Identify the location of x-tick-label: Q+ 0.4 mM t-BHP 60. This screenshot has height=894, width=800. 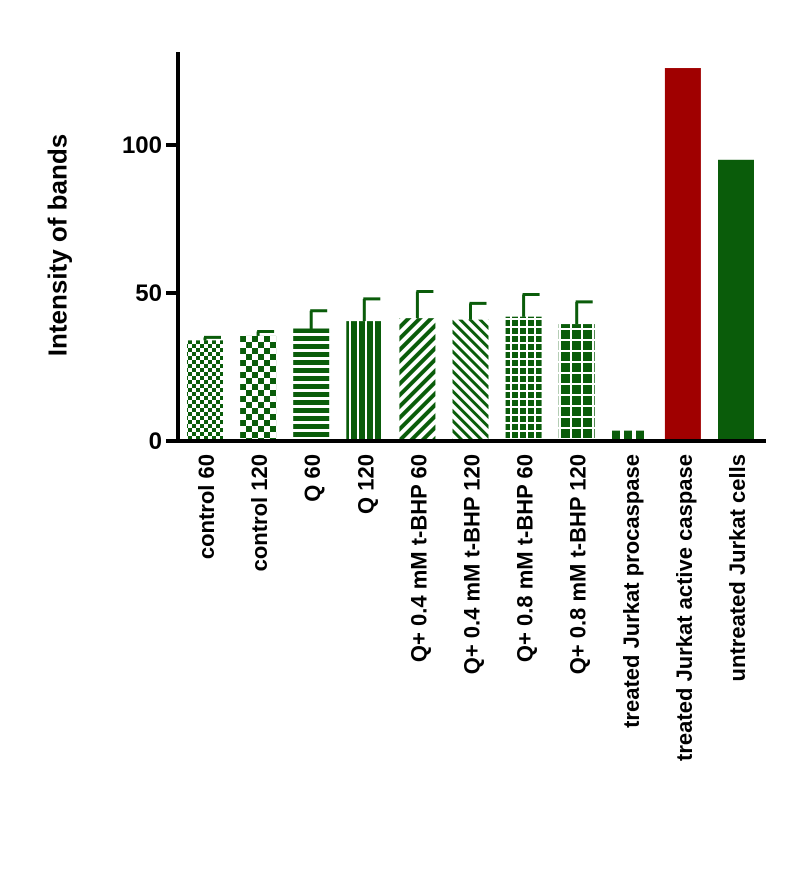
(418, 558).